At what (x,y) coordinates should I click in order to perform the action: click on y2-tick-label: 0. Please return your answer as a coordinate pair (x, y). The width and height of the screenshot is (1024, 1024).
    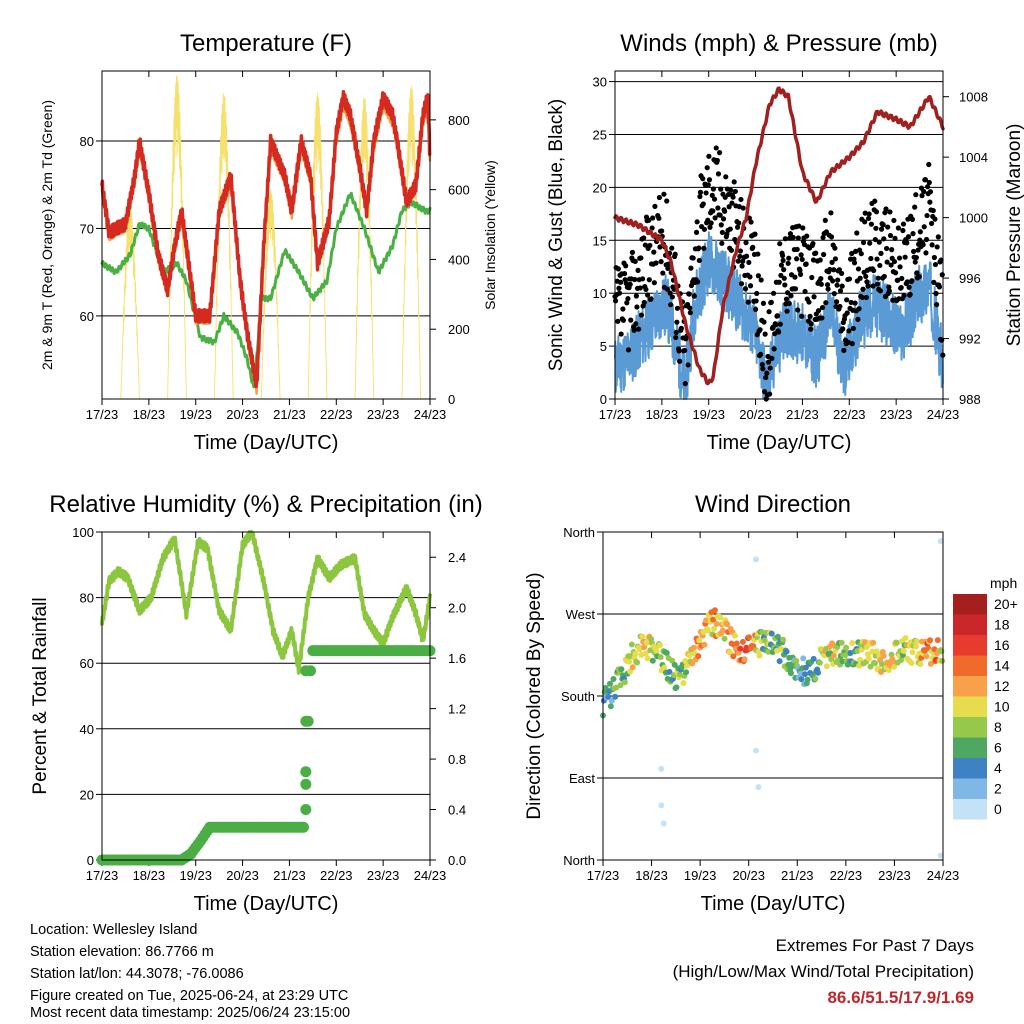
    Looking at the image, I should click on (451, 399).